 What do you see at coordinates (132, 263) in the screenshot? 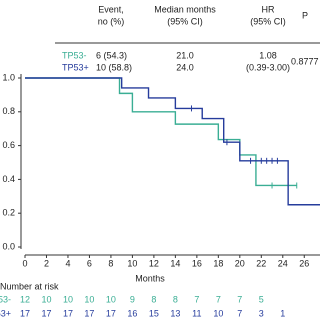
I see `x-tick-label: 10` at bounding box center [132, 263].